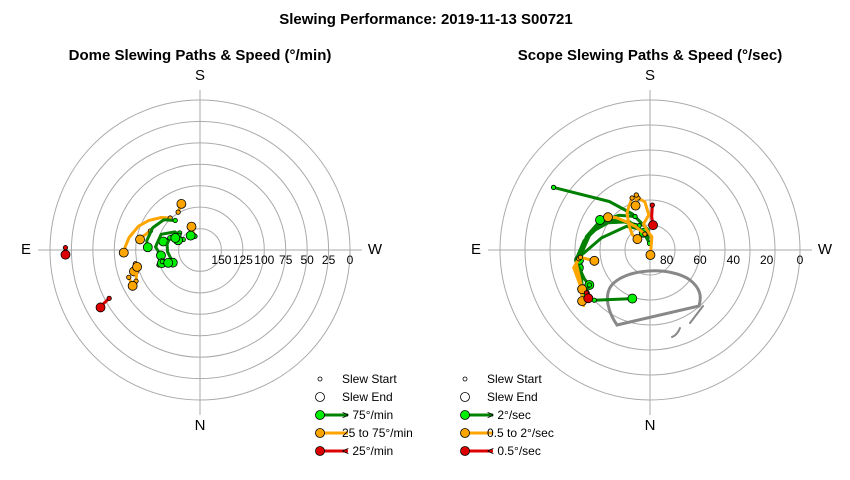  I want to click on radial-tick-label: 75, so click(286, 260).